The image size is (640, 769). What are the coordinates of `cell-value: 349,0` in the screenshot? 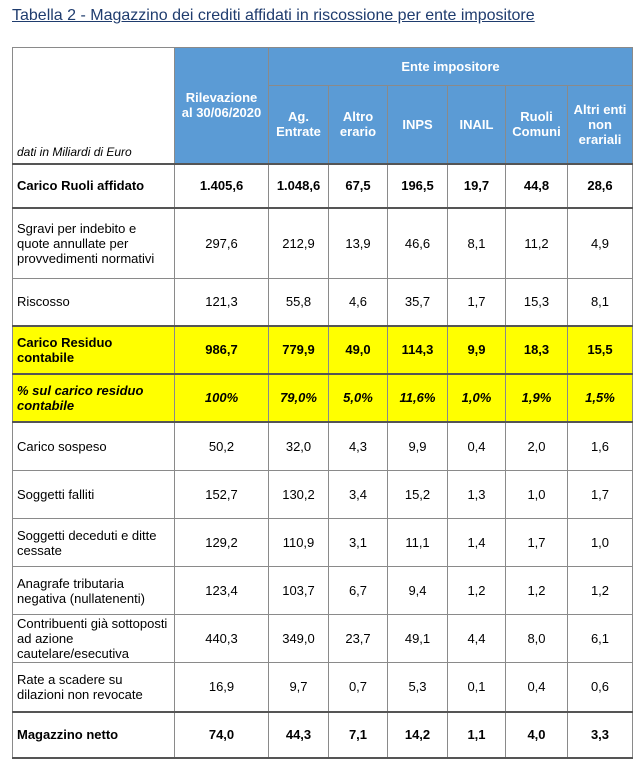 It's located at (298, 638).